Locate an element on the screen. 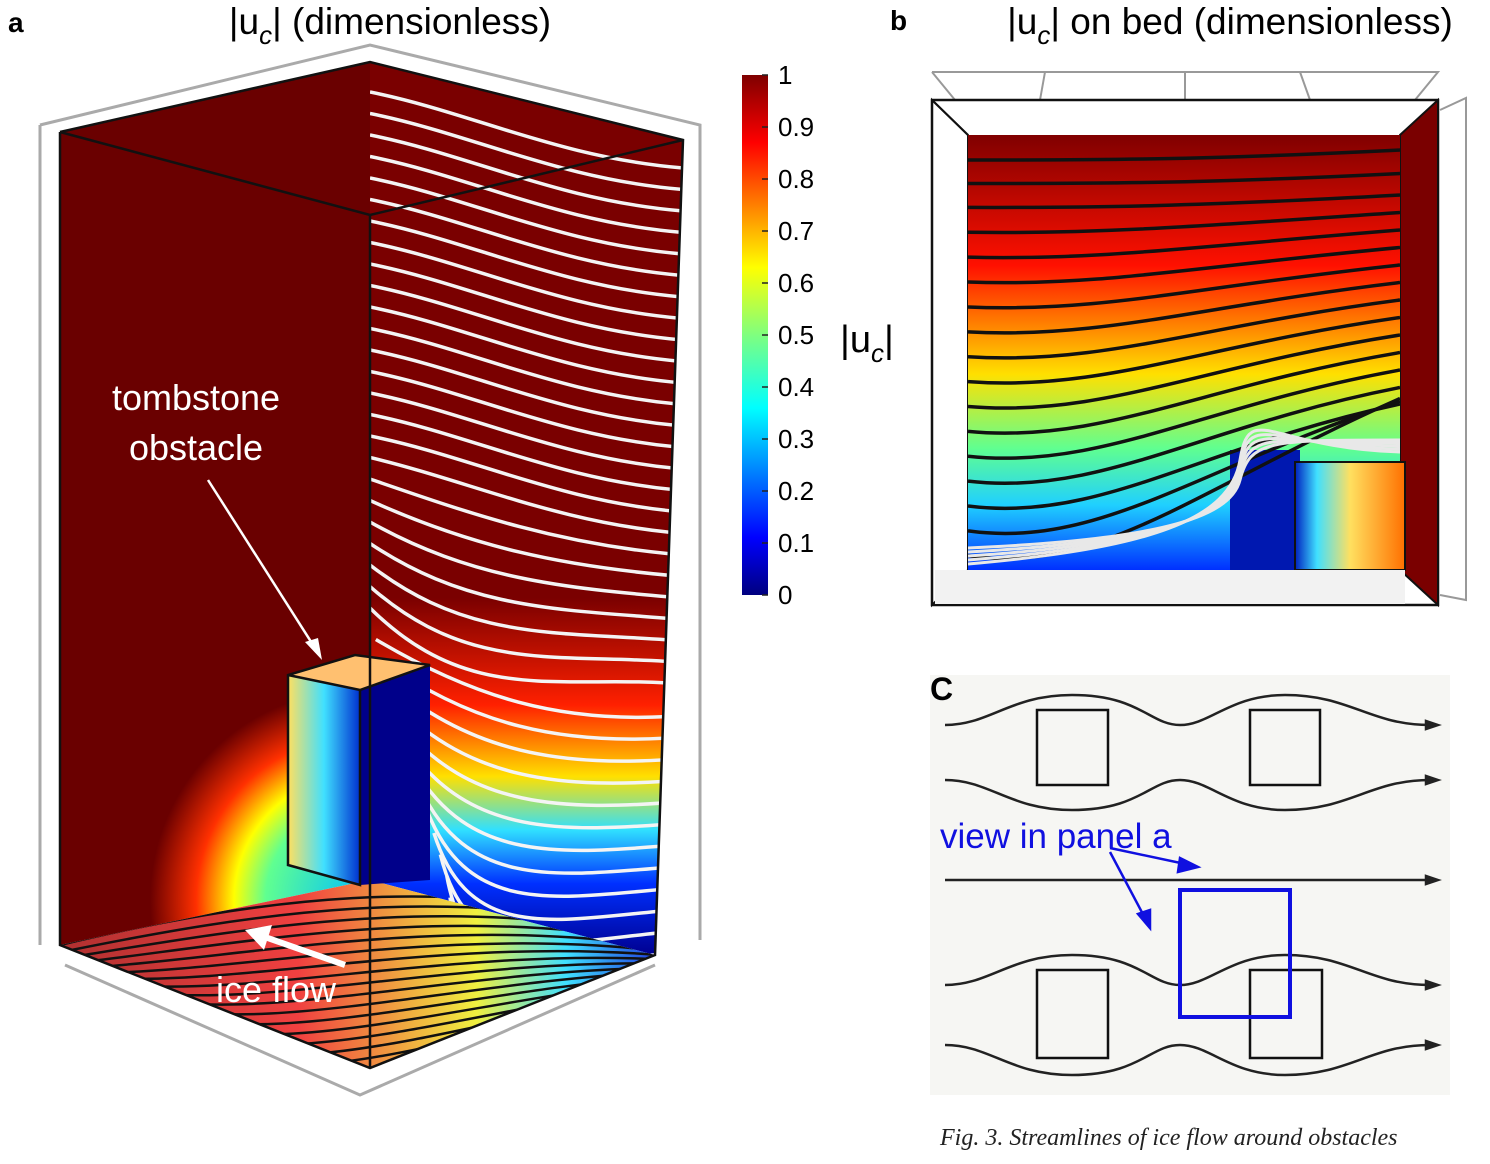 This screenshot has height=1164, width=1490. view-box is located at coordinates (1235, 953).